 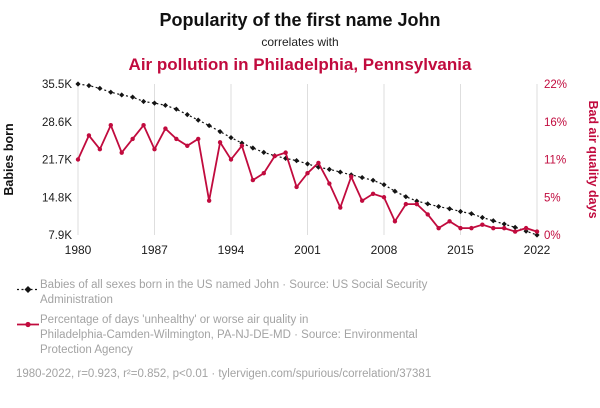 What do you see at coordinates (231, 250) in the screenshot?
I see `x-axis-tick-label: 1994` at bounding box center [231, 250].